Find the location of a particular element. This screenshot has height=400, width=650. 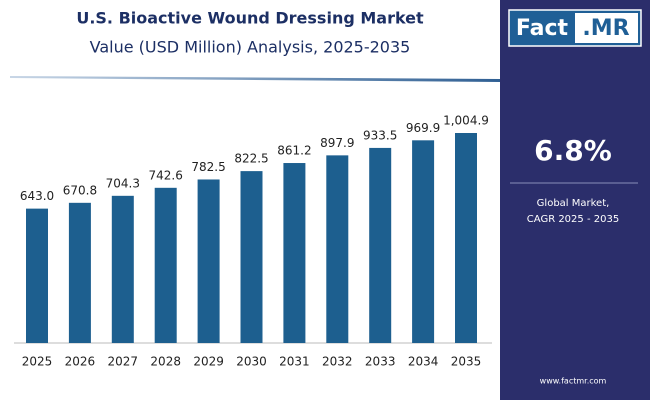

value-label: 742.6 is located at coordinates (166, 175).